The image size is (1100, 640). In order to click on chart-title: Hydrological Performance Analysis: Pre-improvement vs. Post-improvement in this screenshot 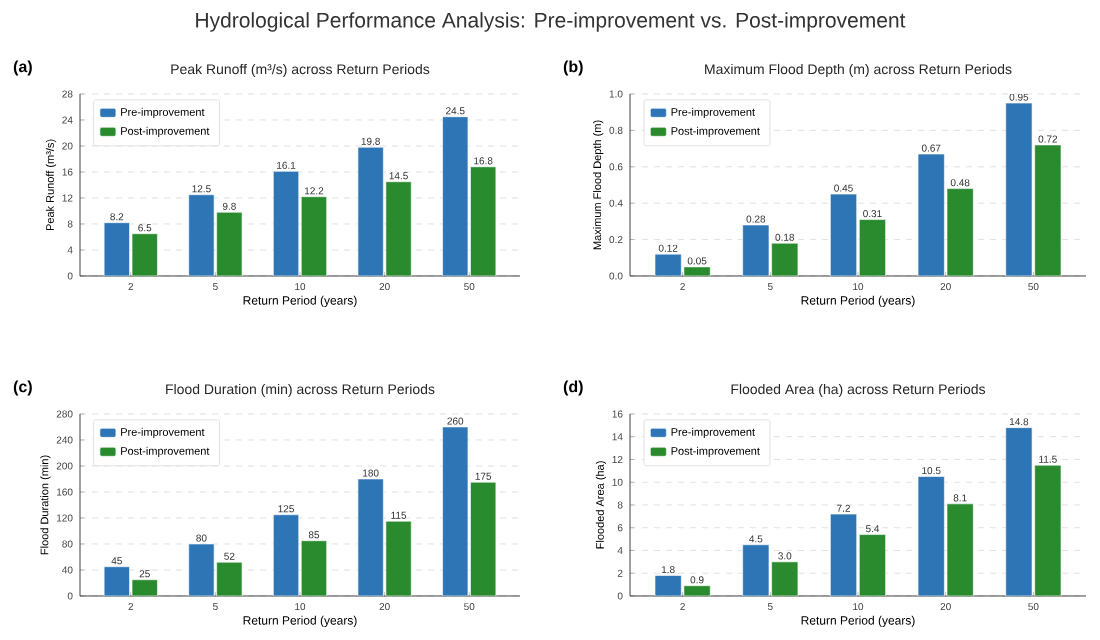, I will do `click(551, 22)`.